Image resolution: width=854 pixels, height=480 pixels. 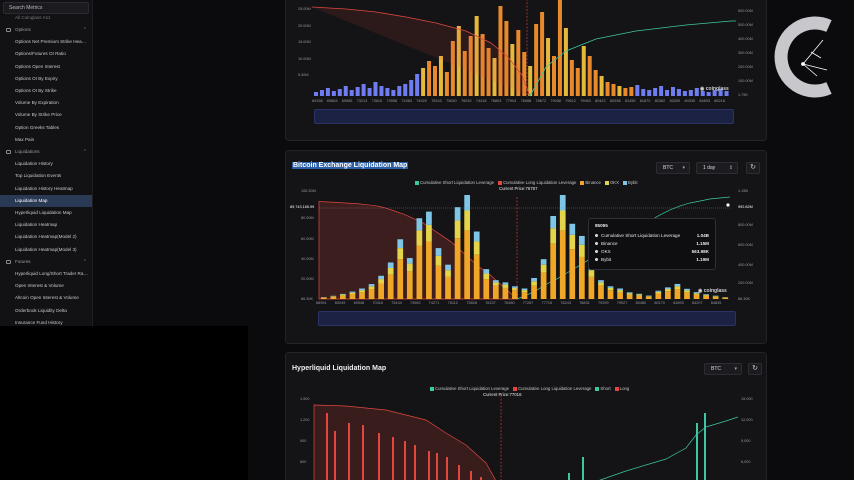 I want to click on x-tick-label: 81870, so click(x=645, y=101).